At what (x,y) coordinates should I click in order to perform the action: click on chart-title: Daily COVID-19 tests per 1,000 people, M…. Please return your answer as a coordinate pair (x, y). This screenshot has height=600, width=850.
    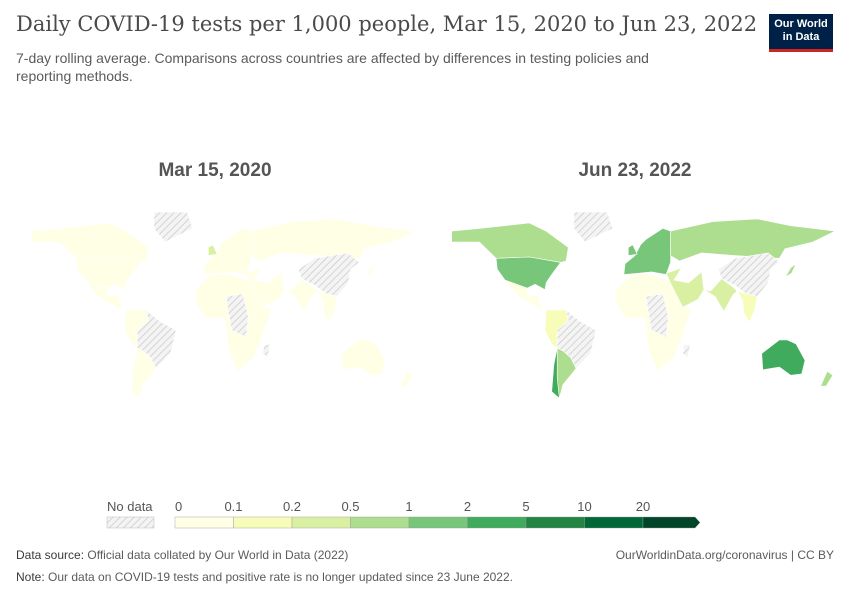
    Looking at the image, I should click on (387, 24).